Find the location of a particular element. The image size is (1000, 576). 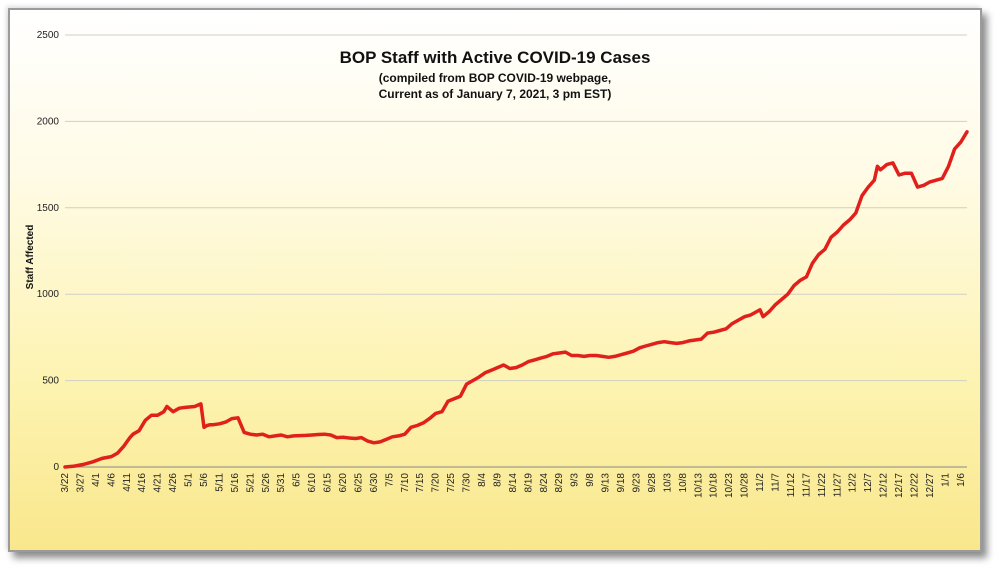

y-tick-label: 1000 is located at coordinates (48, 294).